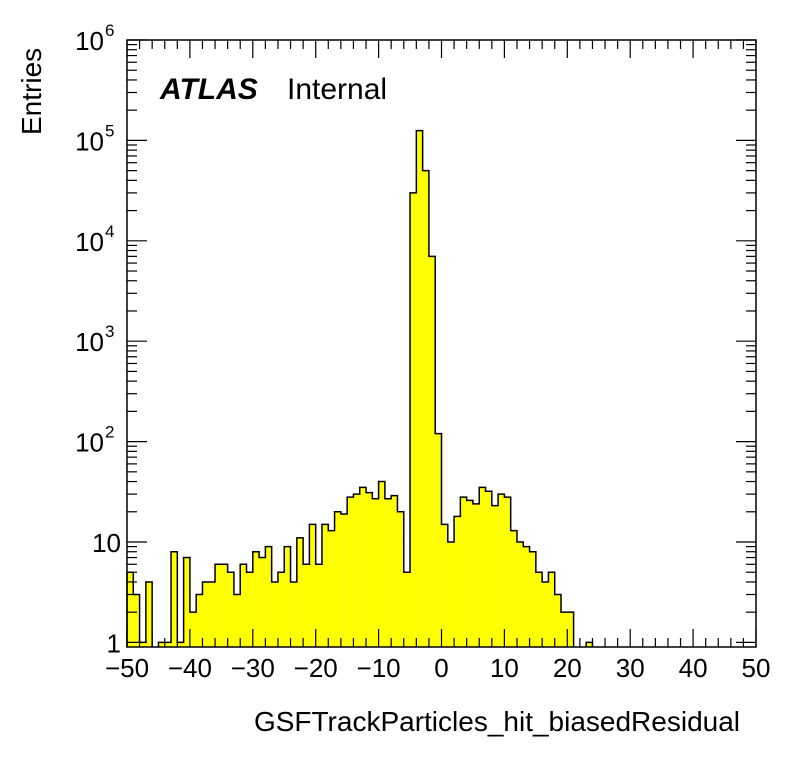  Describe the element at coordinates (109, 331) in the screenshot. I see `svg-text: 3` at that location.